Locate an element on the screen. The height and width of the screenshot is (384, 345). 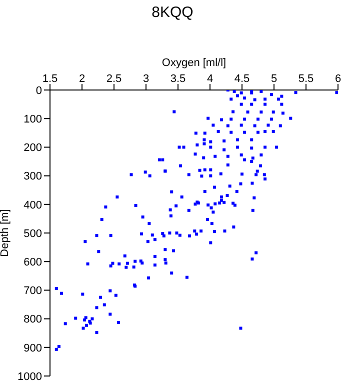
y-tick-label: 500 is located at coordinates (33, 234).